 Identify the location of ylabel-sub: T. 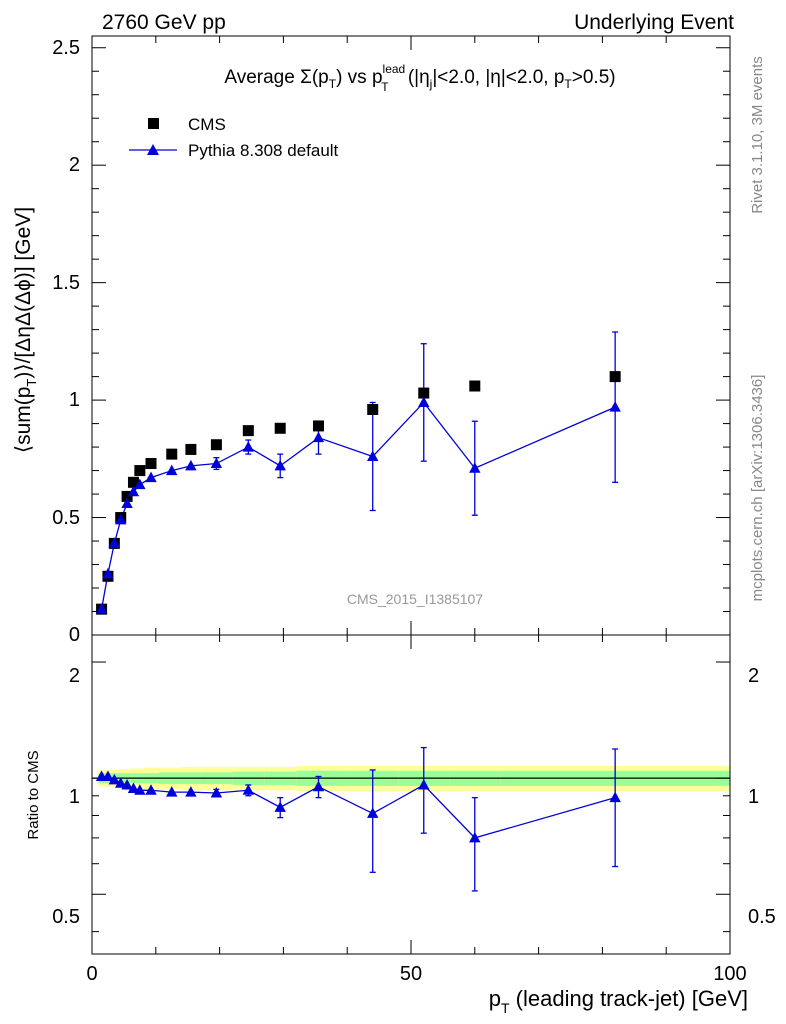
(31, 383).